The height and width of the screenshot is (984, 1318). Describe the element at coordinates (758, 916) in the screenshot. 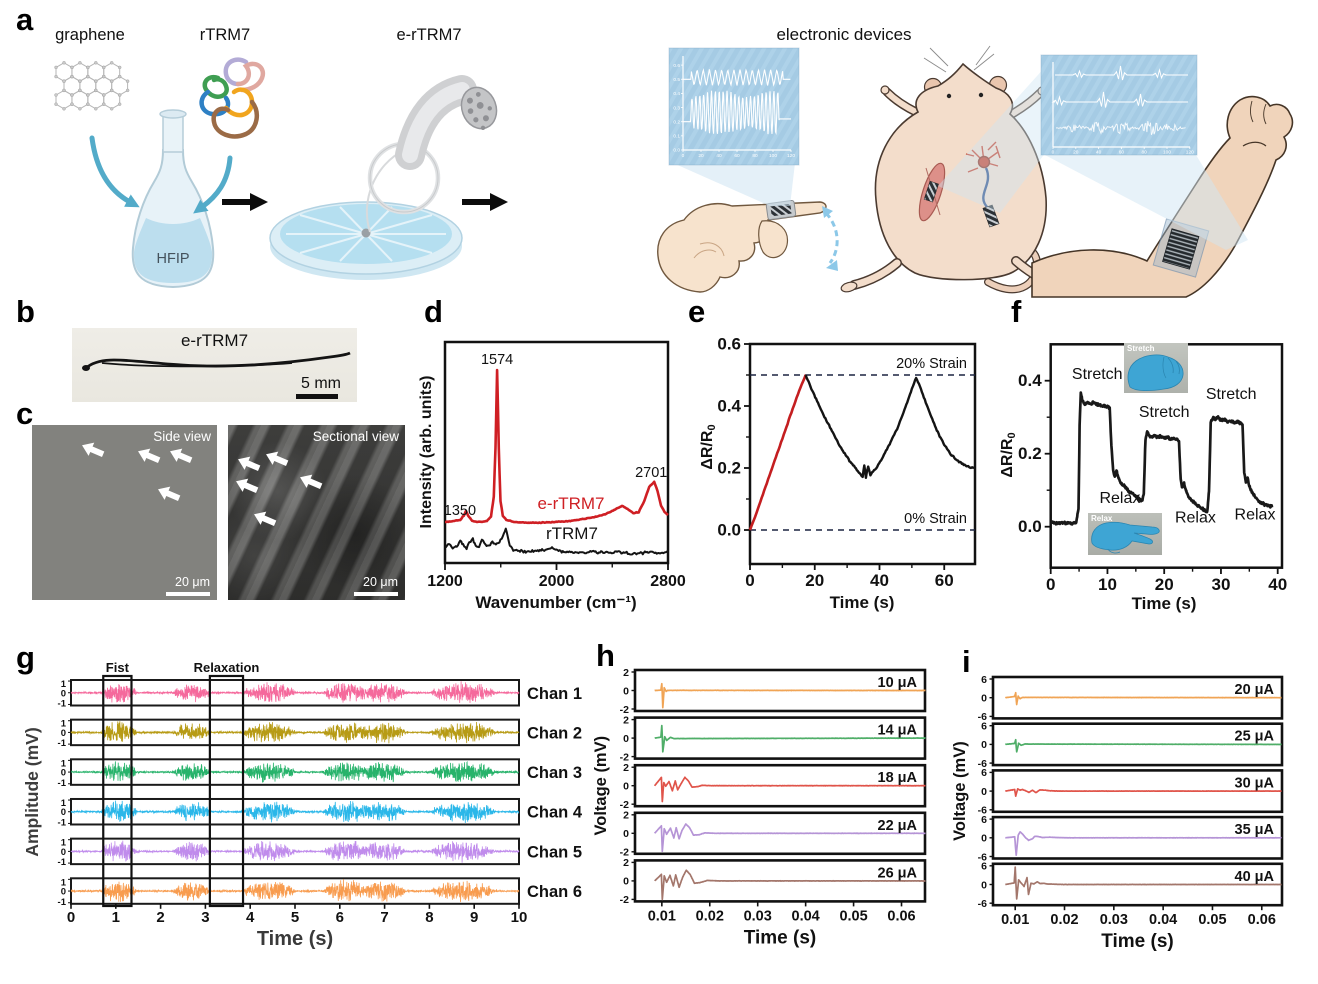

I see `tick-label: 0.03` at that location.